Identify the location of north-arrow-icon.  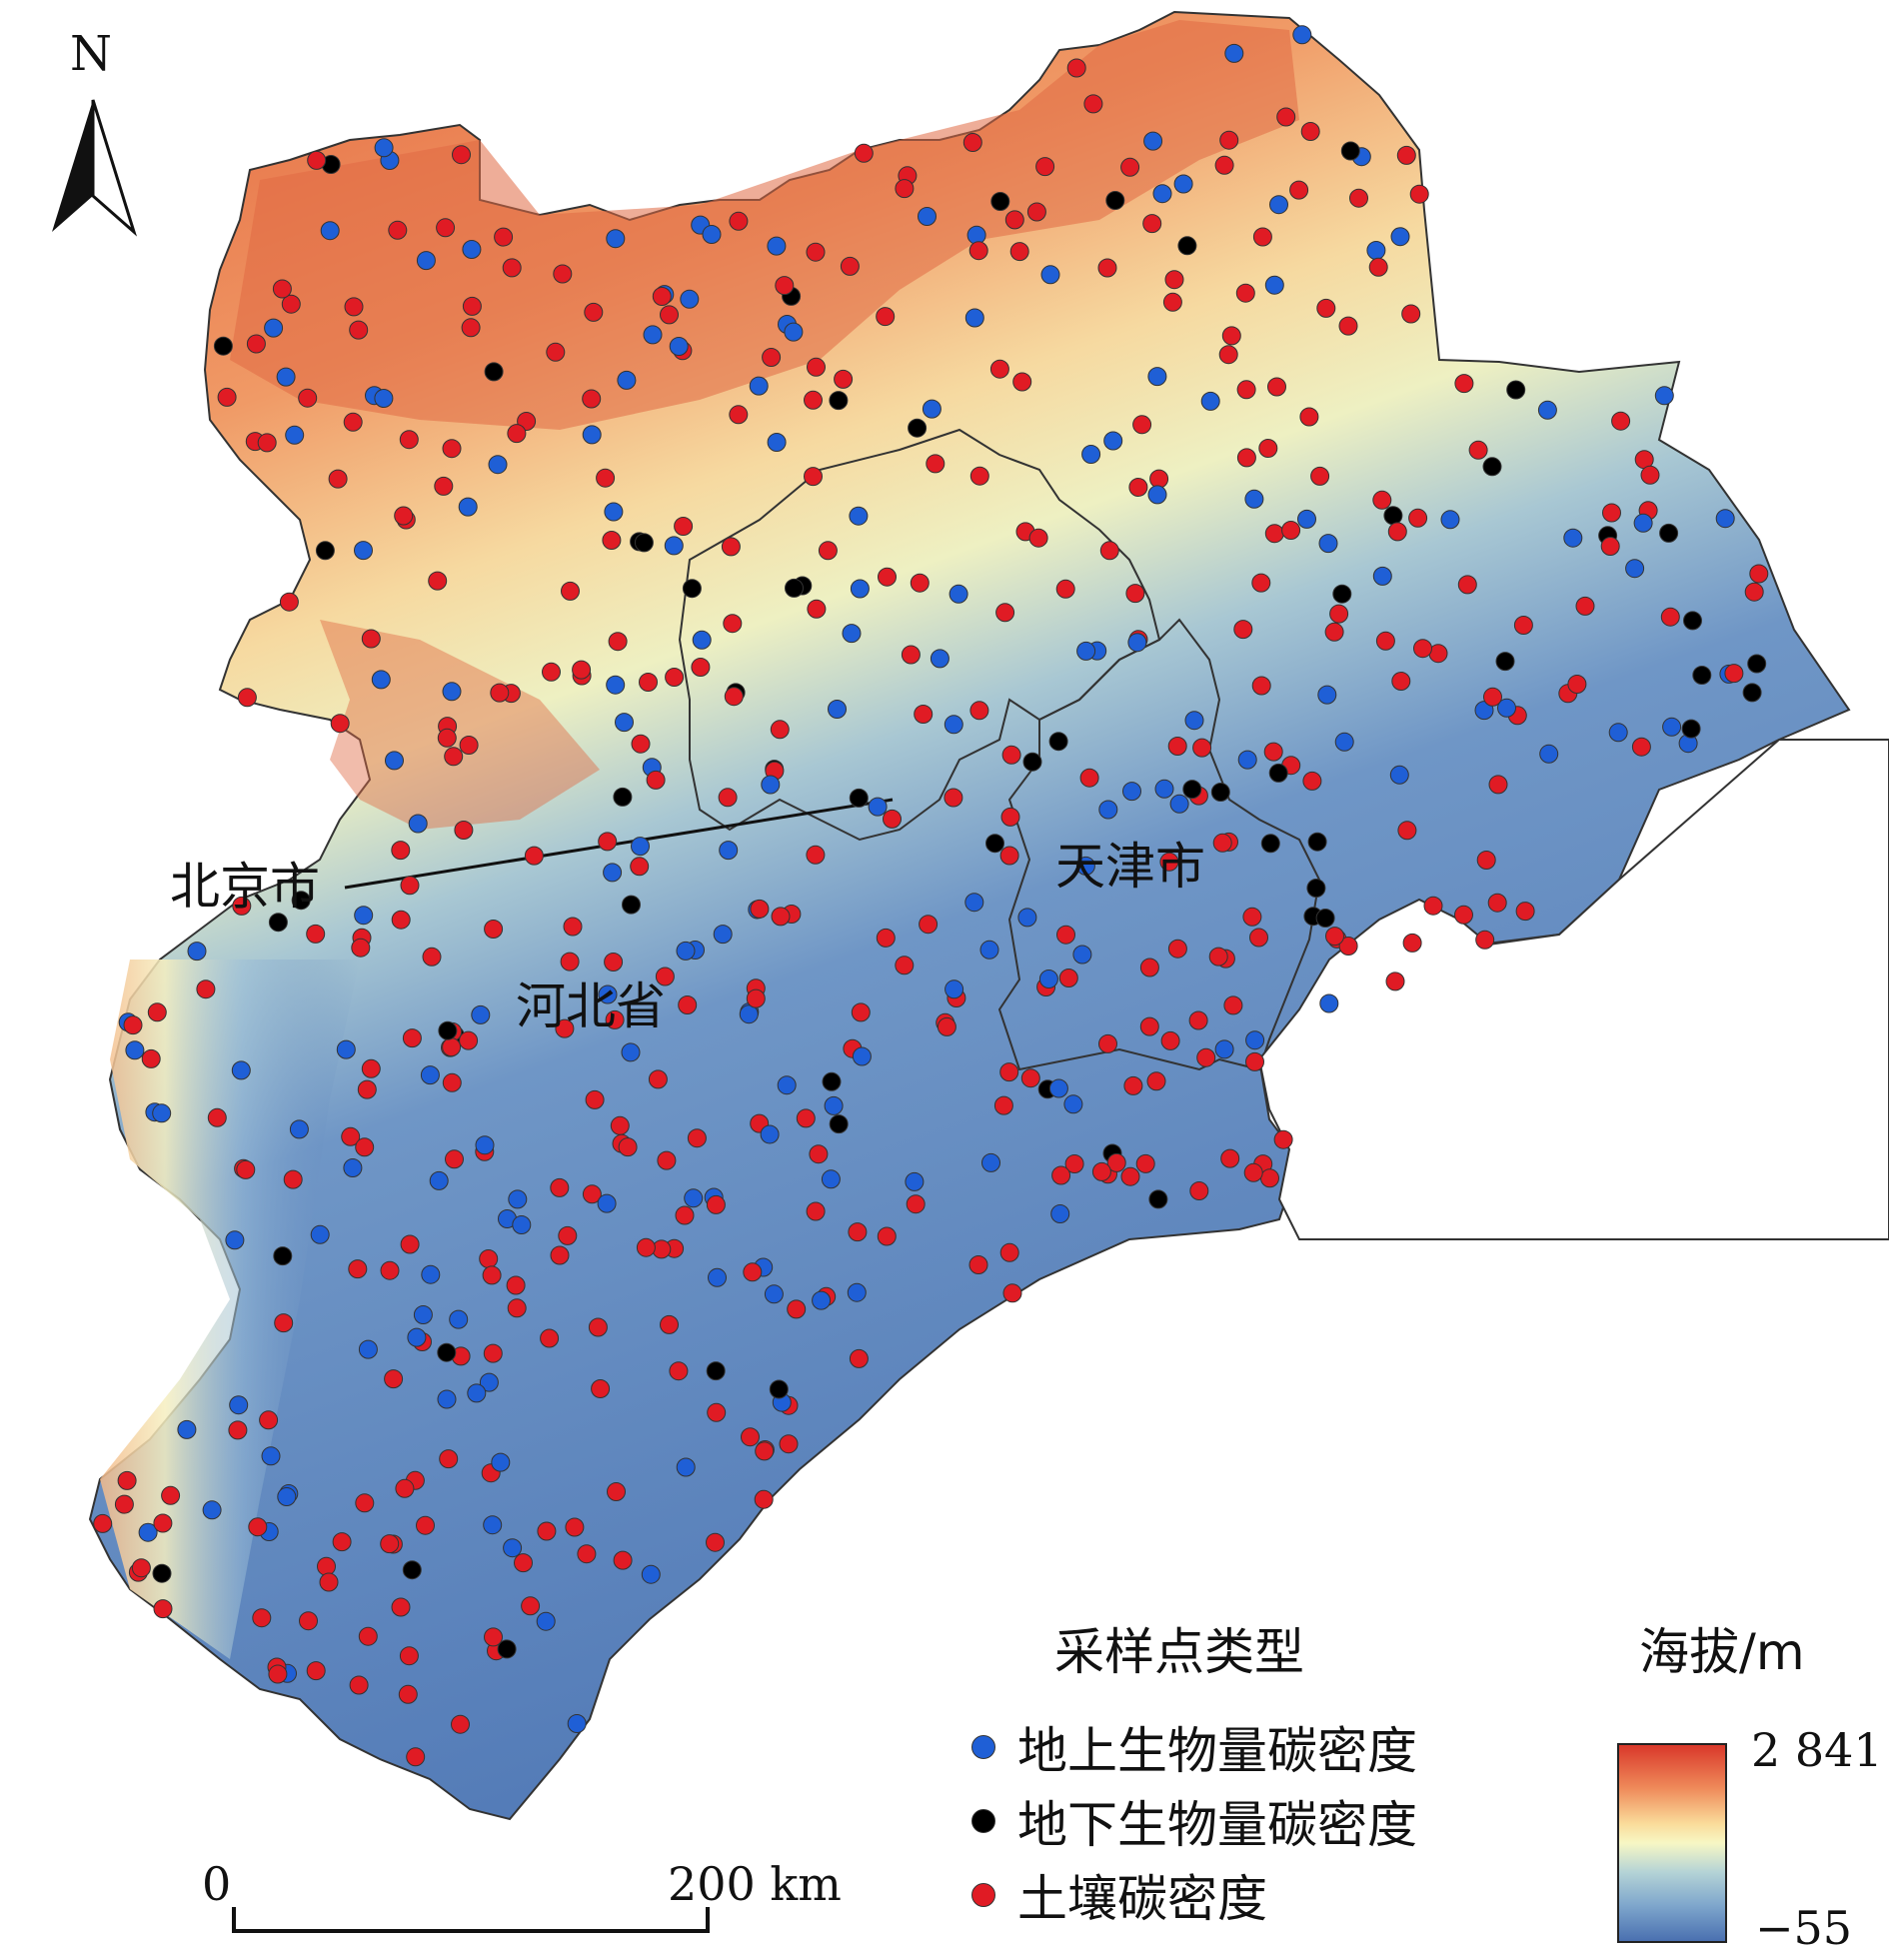
(95, 168).